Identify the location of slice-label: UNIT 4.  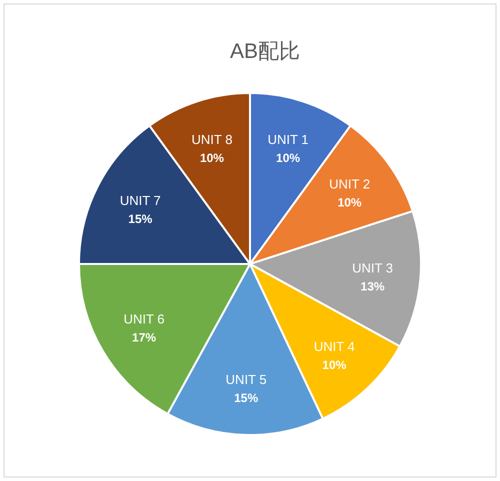
(334, 346).